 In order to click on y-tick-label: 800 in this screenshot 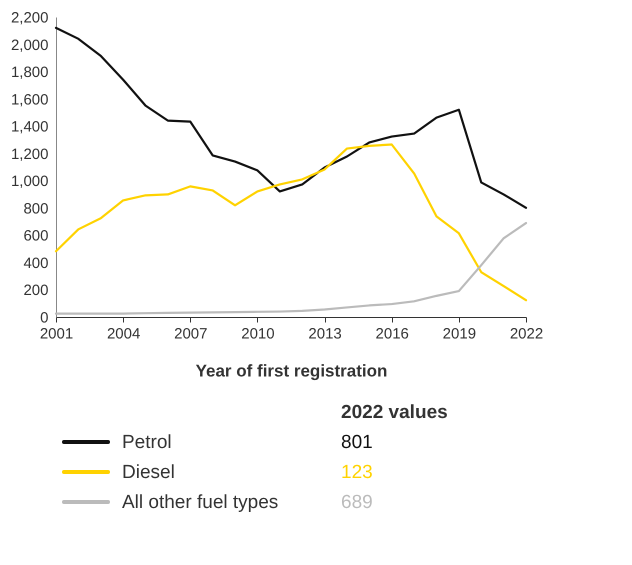, I will do `click(35, 209)`.